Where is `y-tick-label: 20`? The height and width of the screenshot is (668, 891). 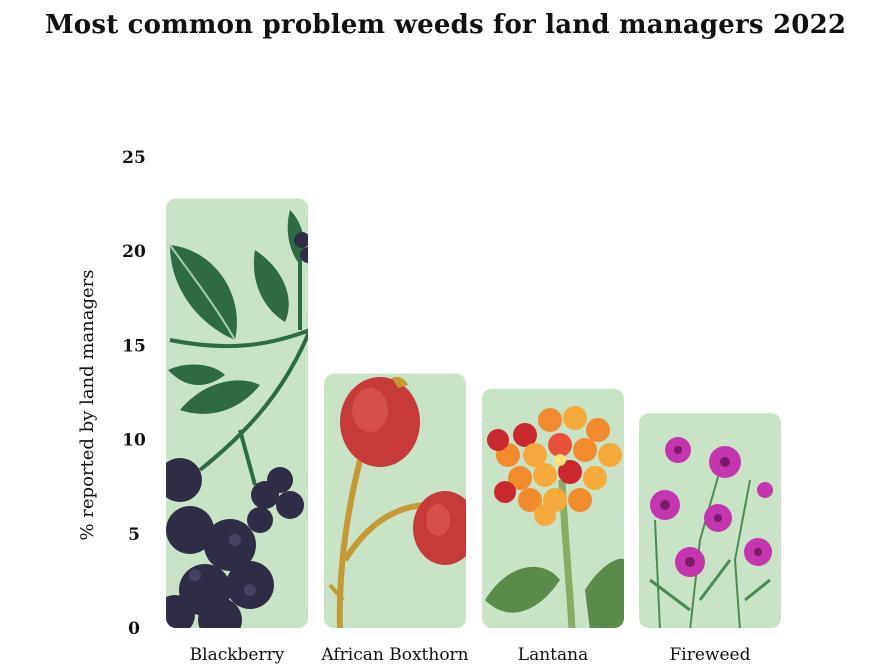
y-tick-label: 20 is located at coordinates (134, 252).